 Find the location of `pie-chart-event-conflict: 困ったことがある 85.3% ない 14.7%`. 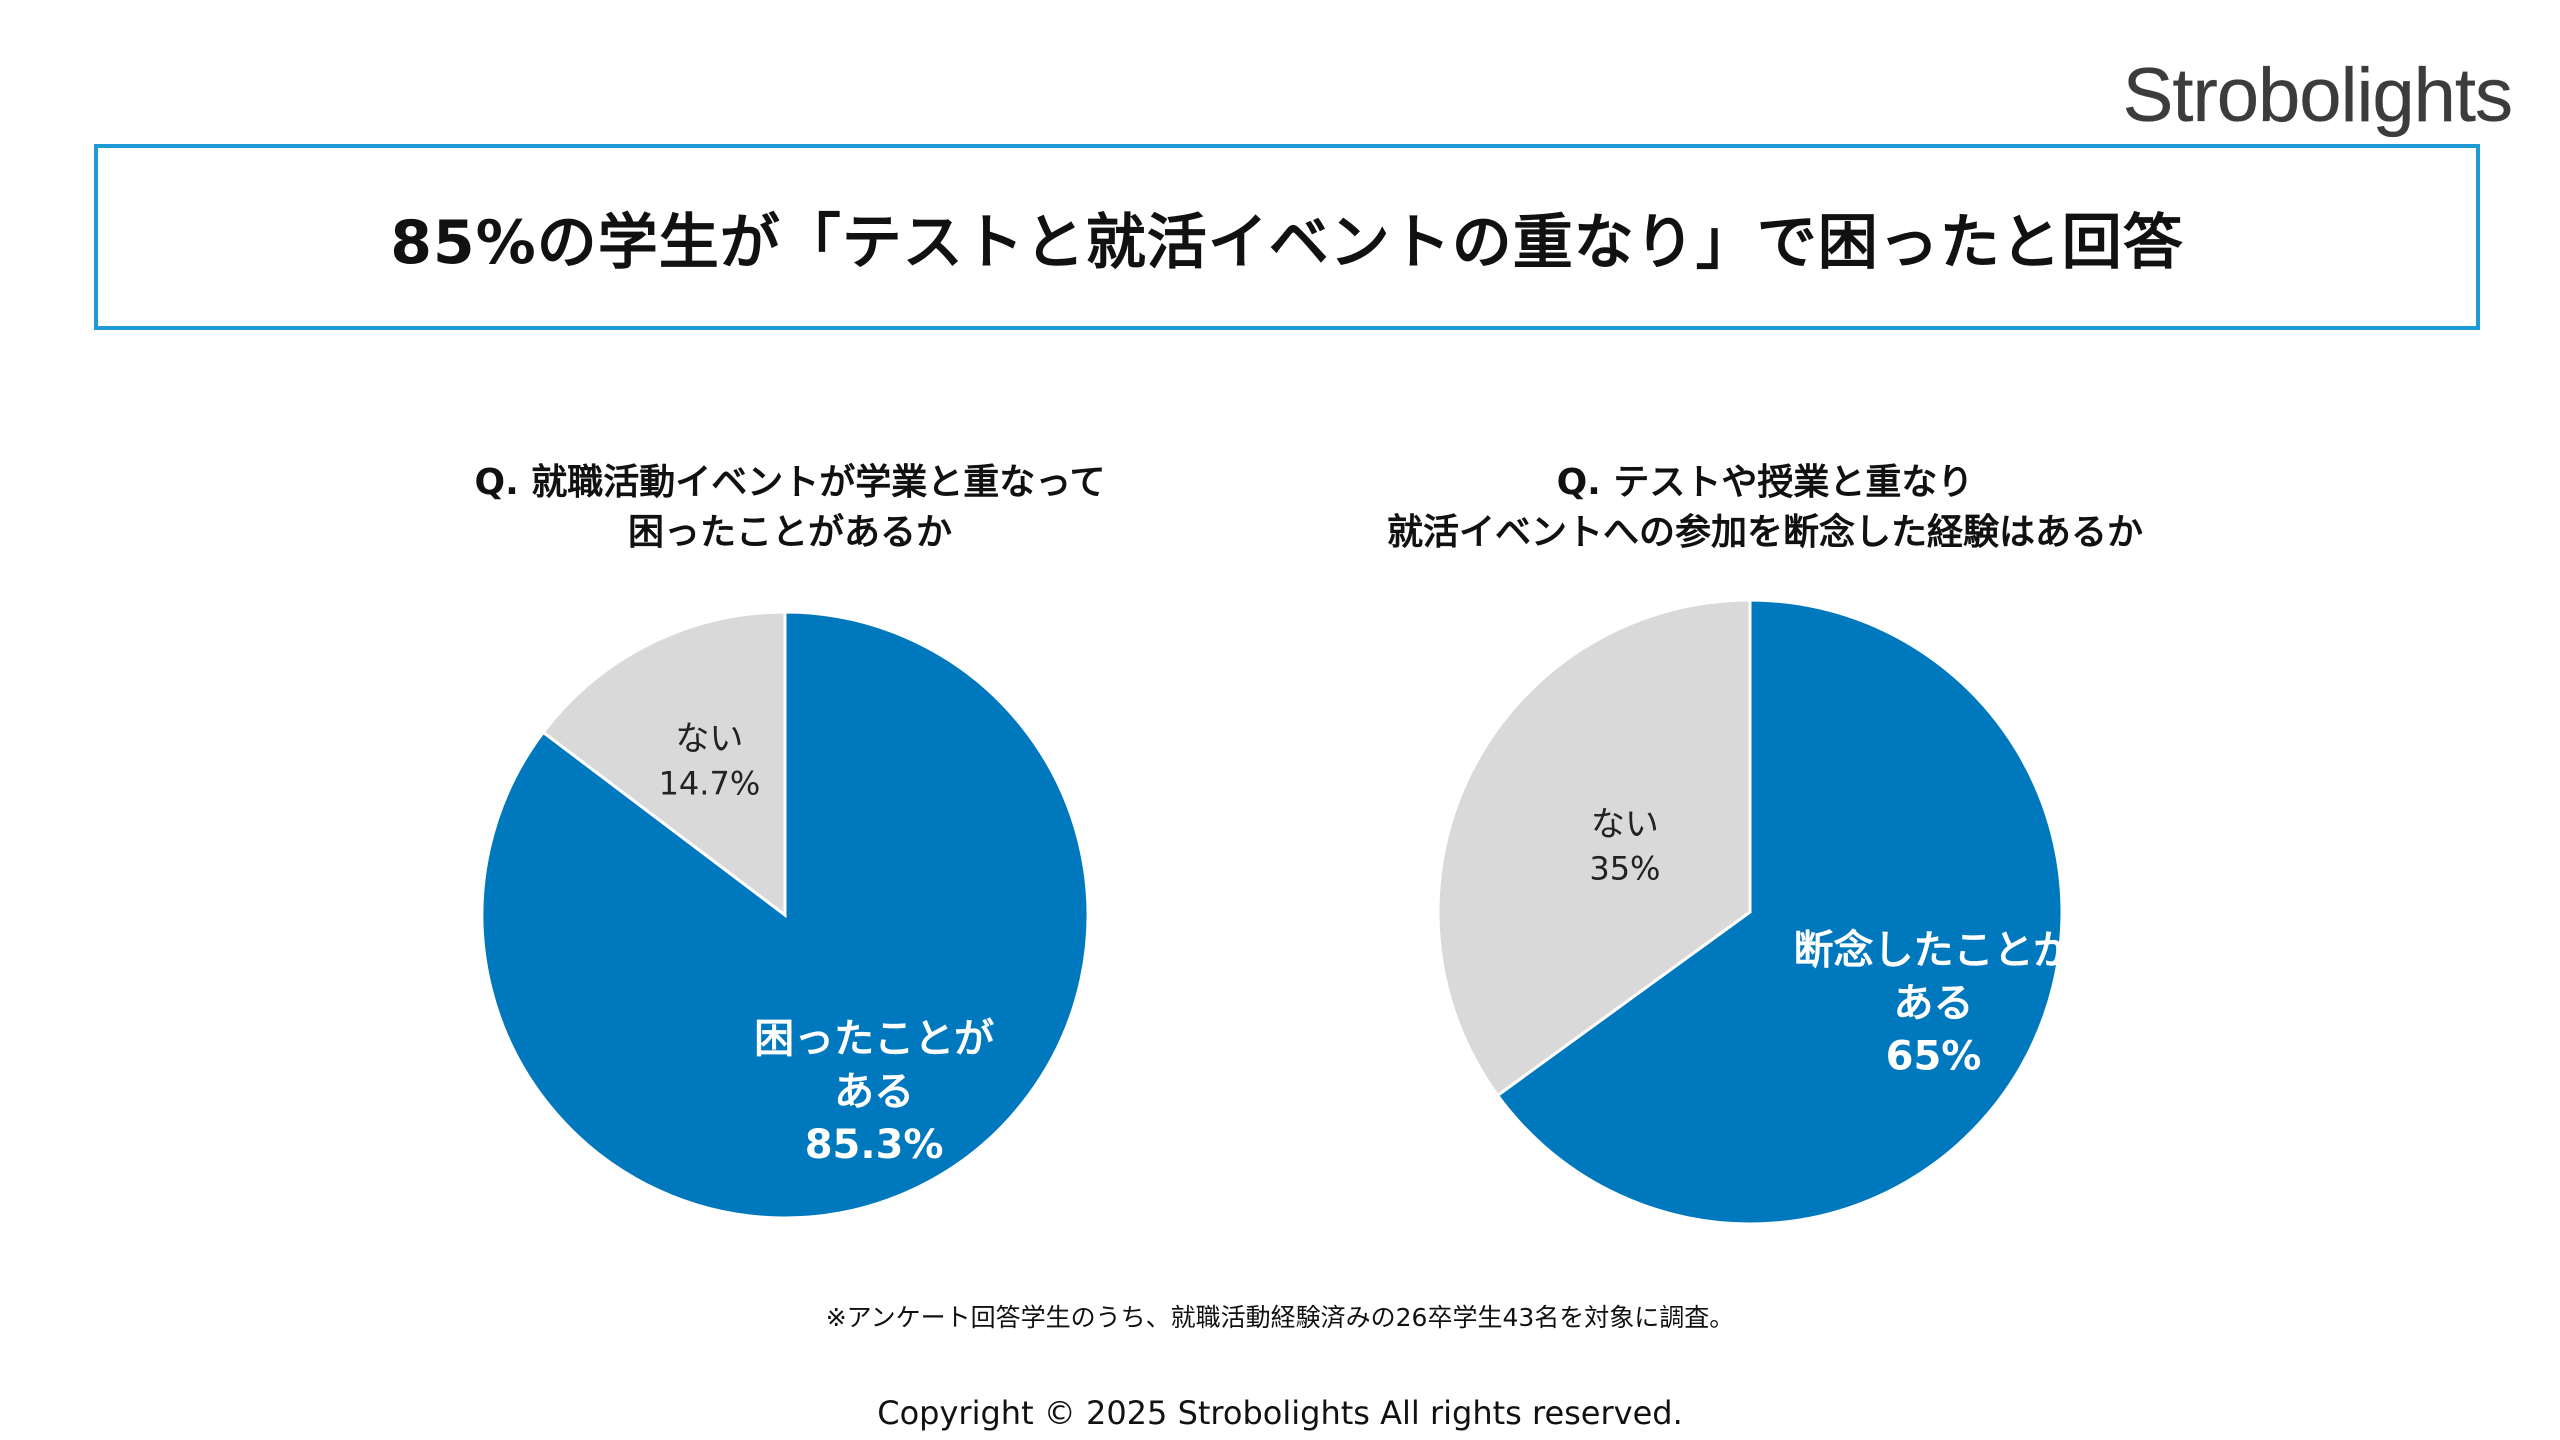

pie-chart-event-conflict: 困ったことがある 85.3% ない 14.7% is located at coordinates (785, 915).